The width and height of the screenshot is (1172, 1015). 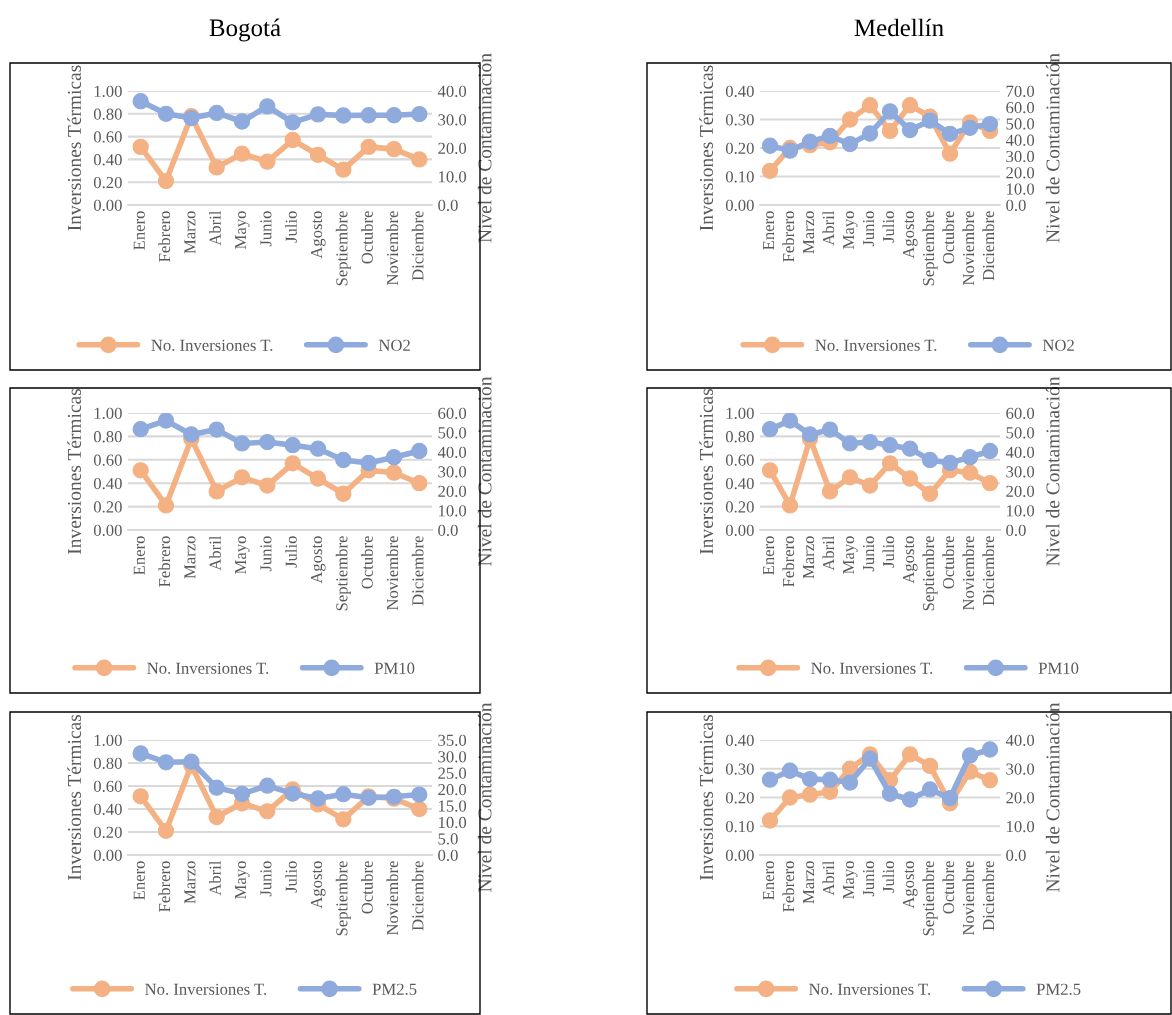 I want to click on x-tick-label: Diciembre, so click(x=988, y=896).